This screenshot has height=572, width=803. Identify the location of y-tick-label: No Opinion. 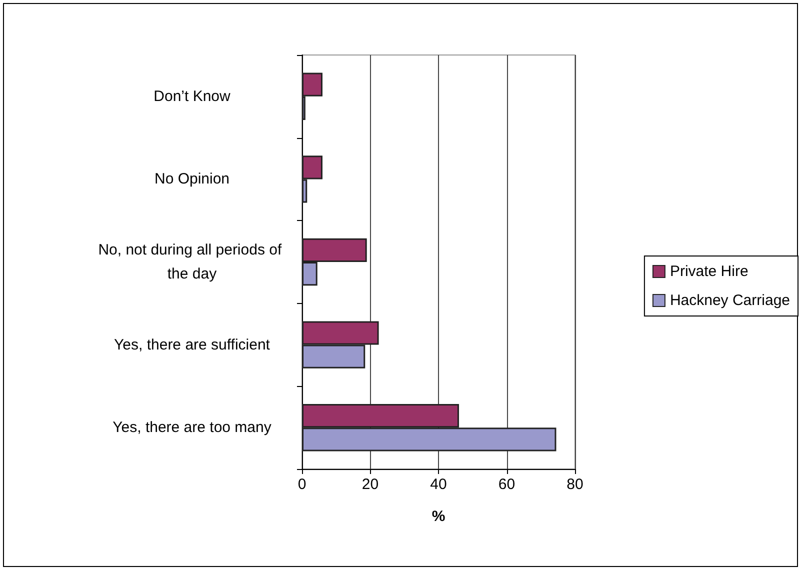
(192, 179).